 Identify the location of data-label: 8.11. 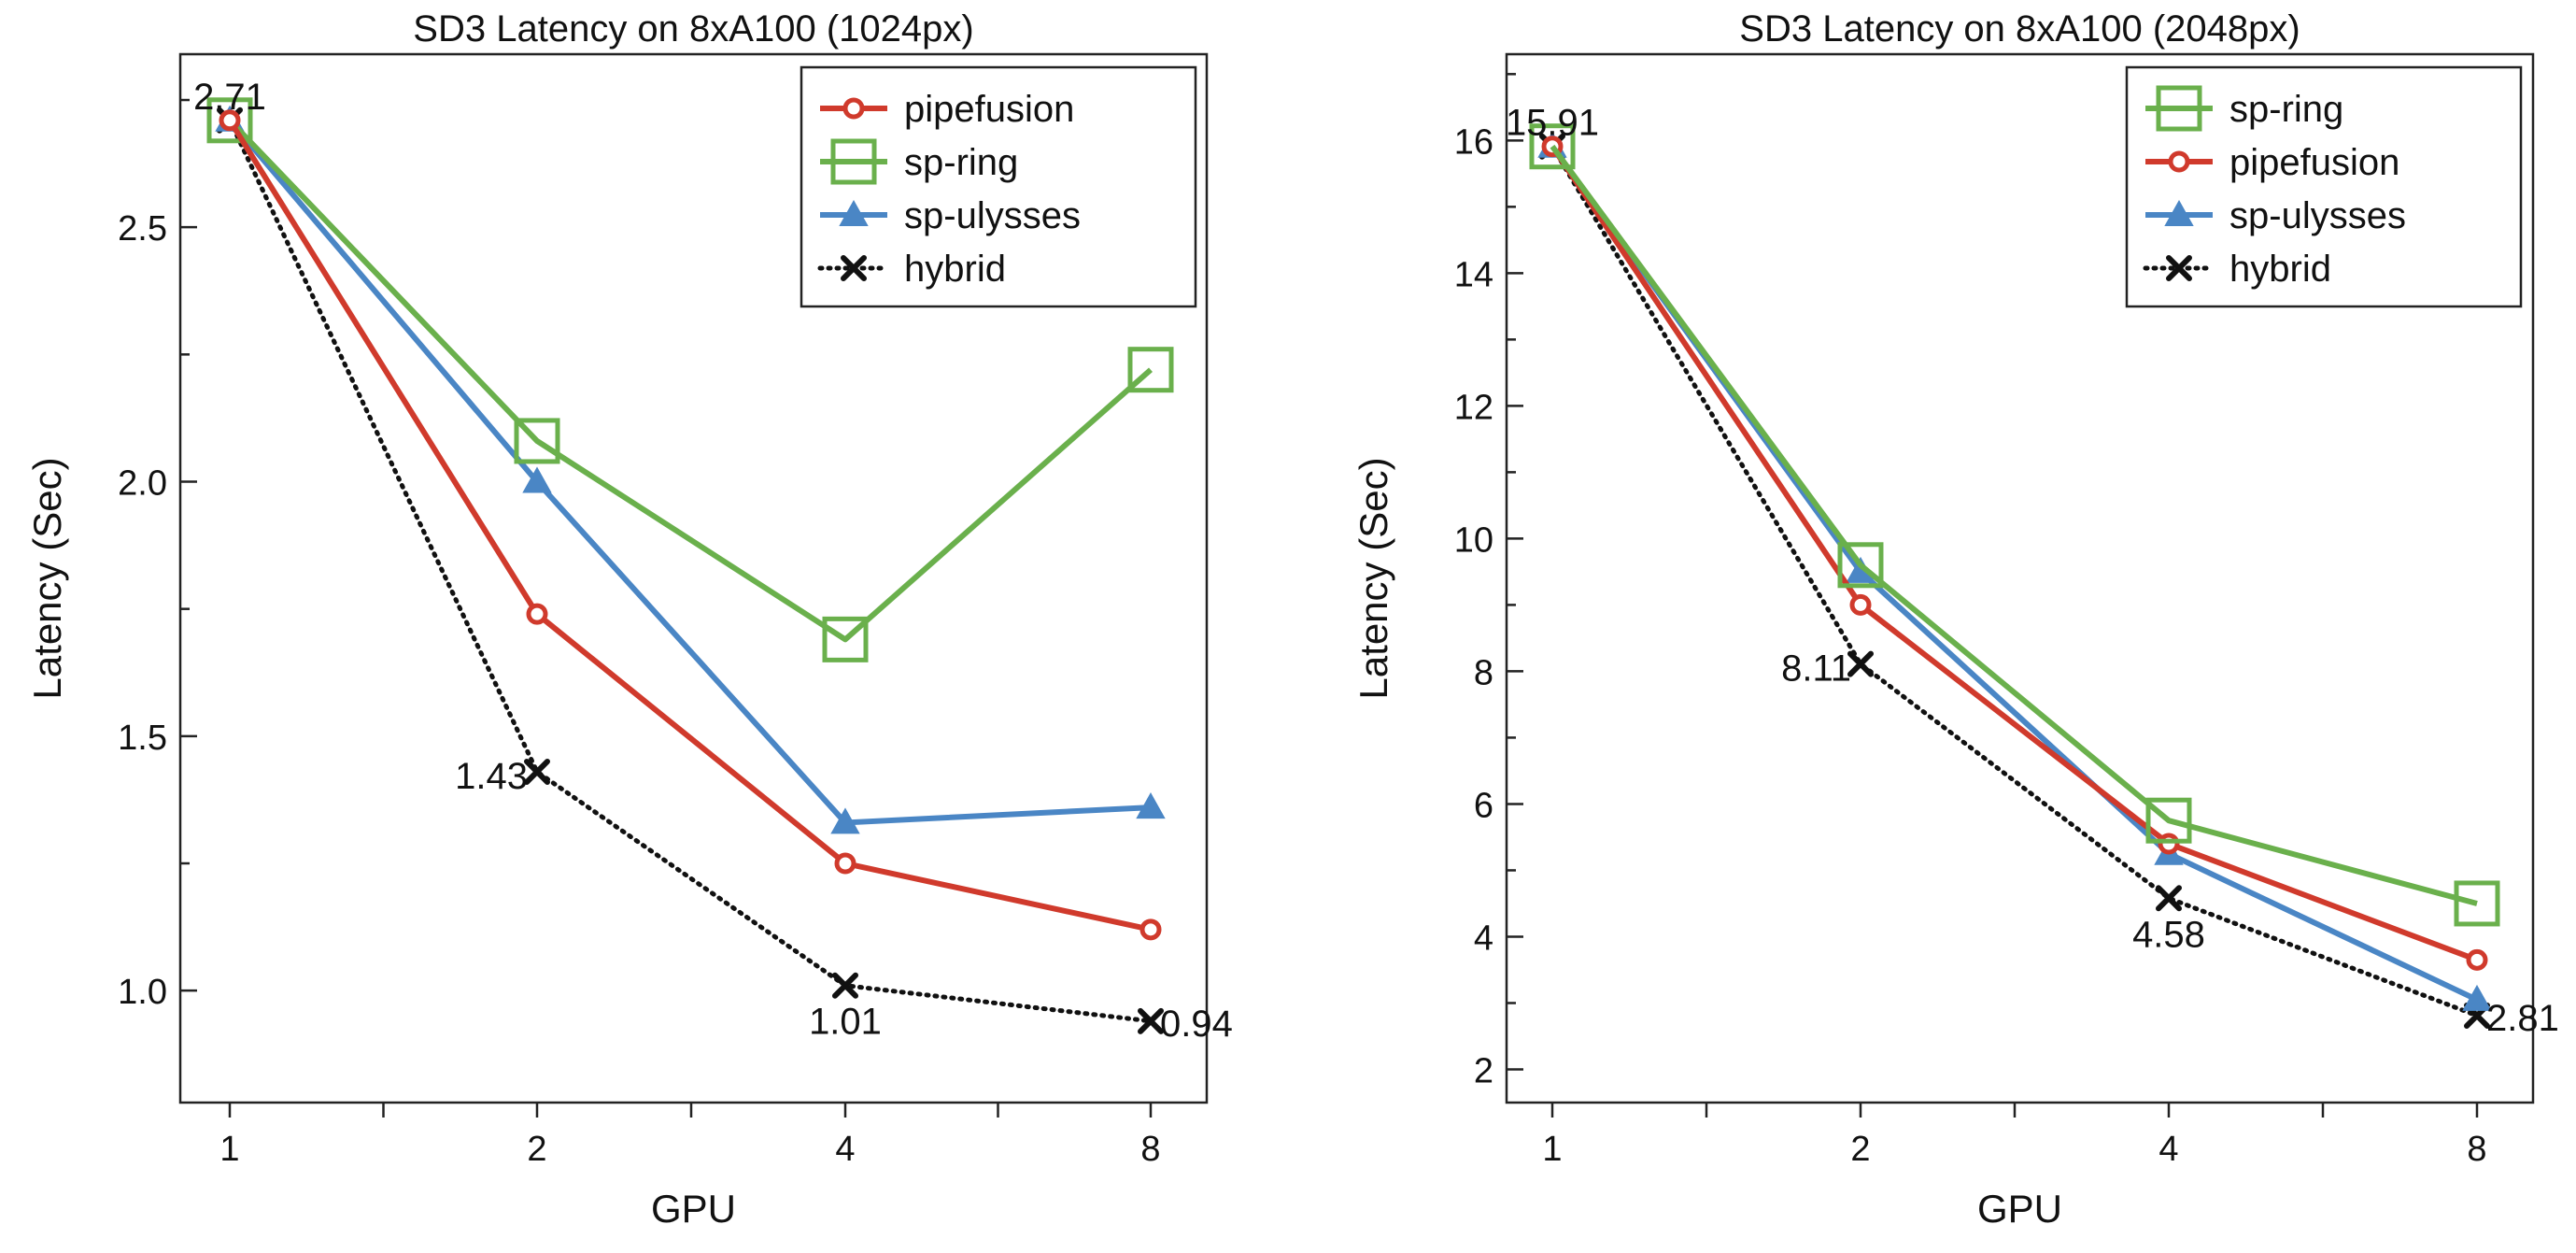
(1816, 669).